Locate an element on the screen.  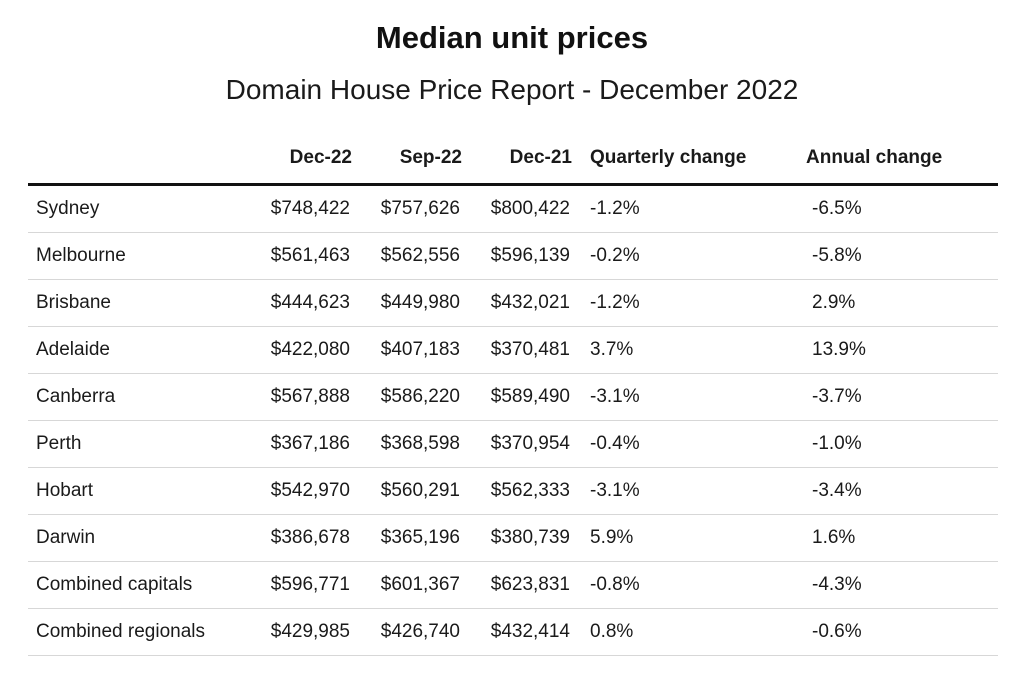
annual-change: -3.4% is located at coordinates (900, 491).